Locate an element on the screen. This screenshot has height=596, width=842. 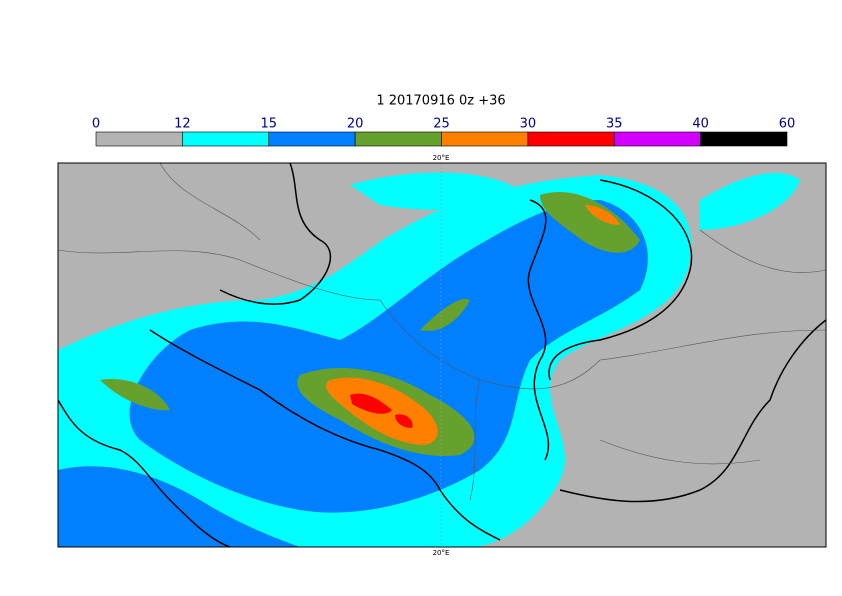
colorbar-tick-label: 35 is located at coordinates (614, 124).